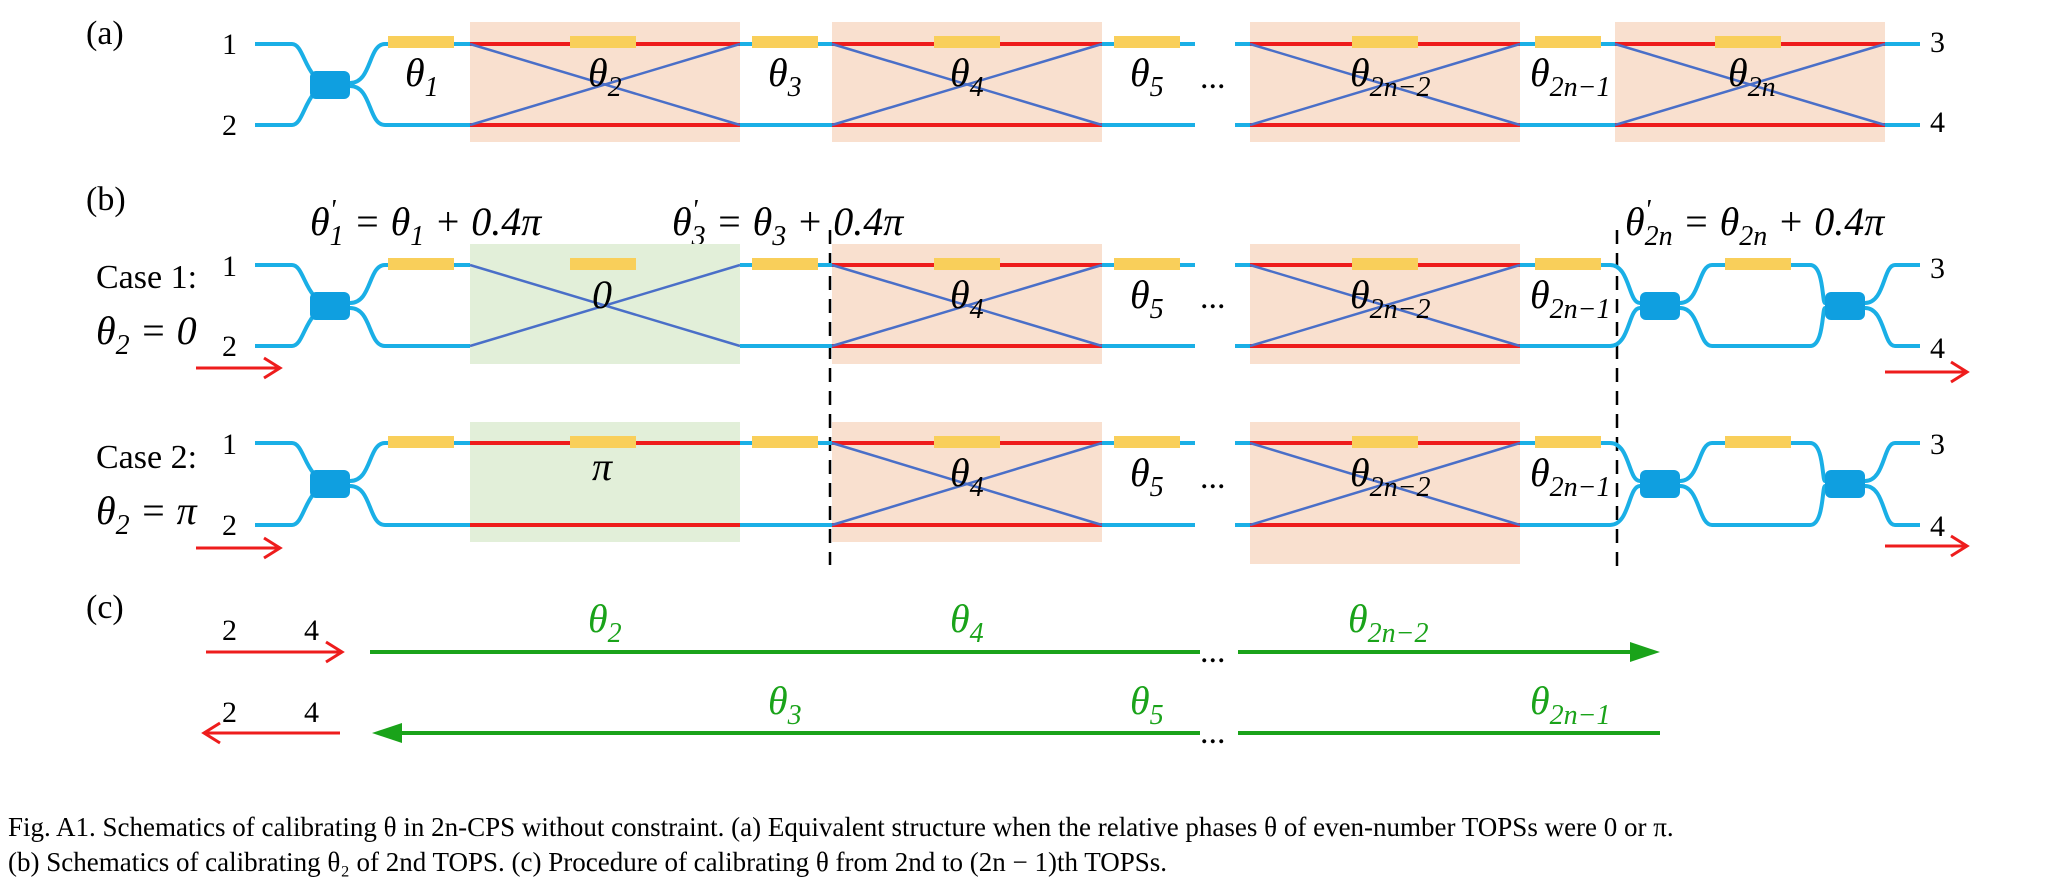 This screenshot has height=888, width=2068. Describe the element at coordinates (1015, 652) in the screenshot. I see `forward-green-arrow` at that location.